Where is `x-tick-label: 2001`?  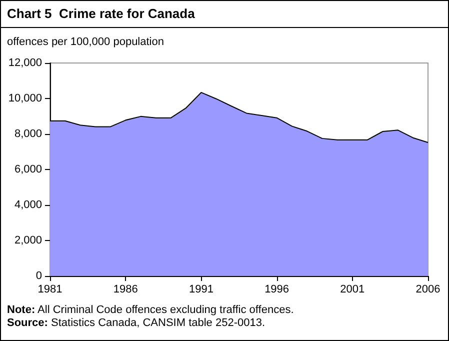
x-tick-label: 2001 is located at coordinates (352, 290).